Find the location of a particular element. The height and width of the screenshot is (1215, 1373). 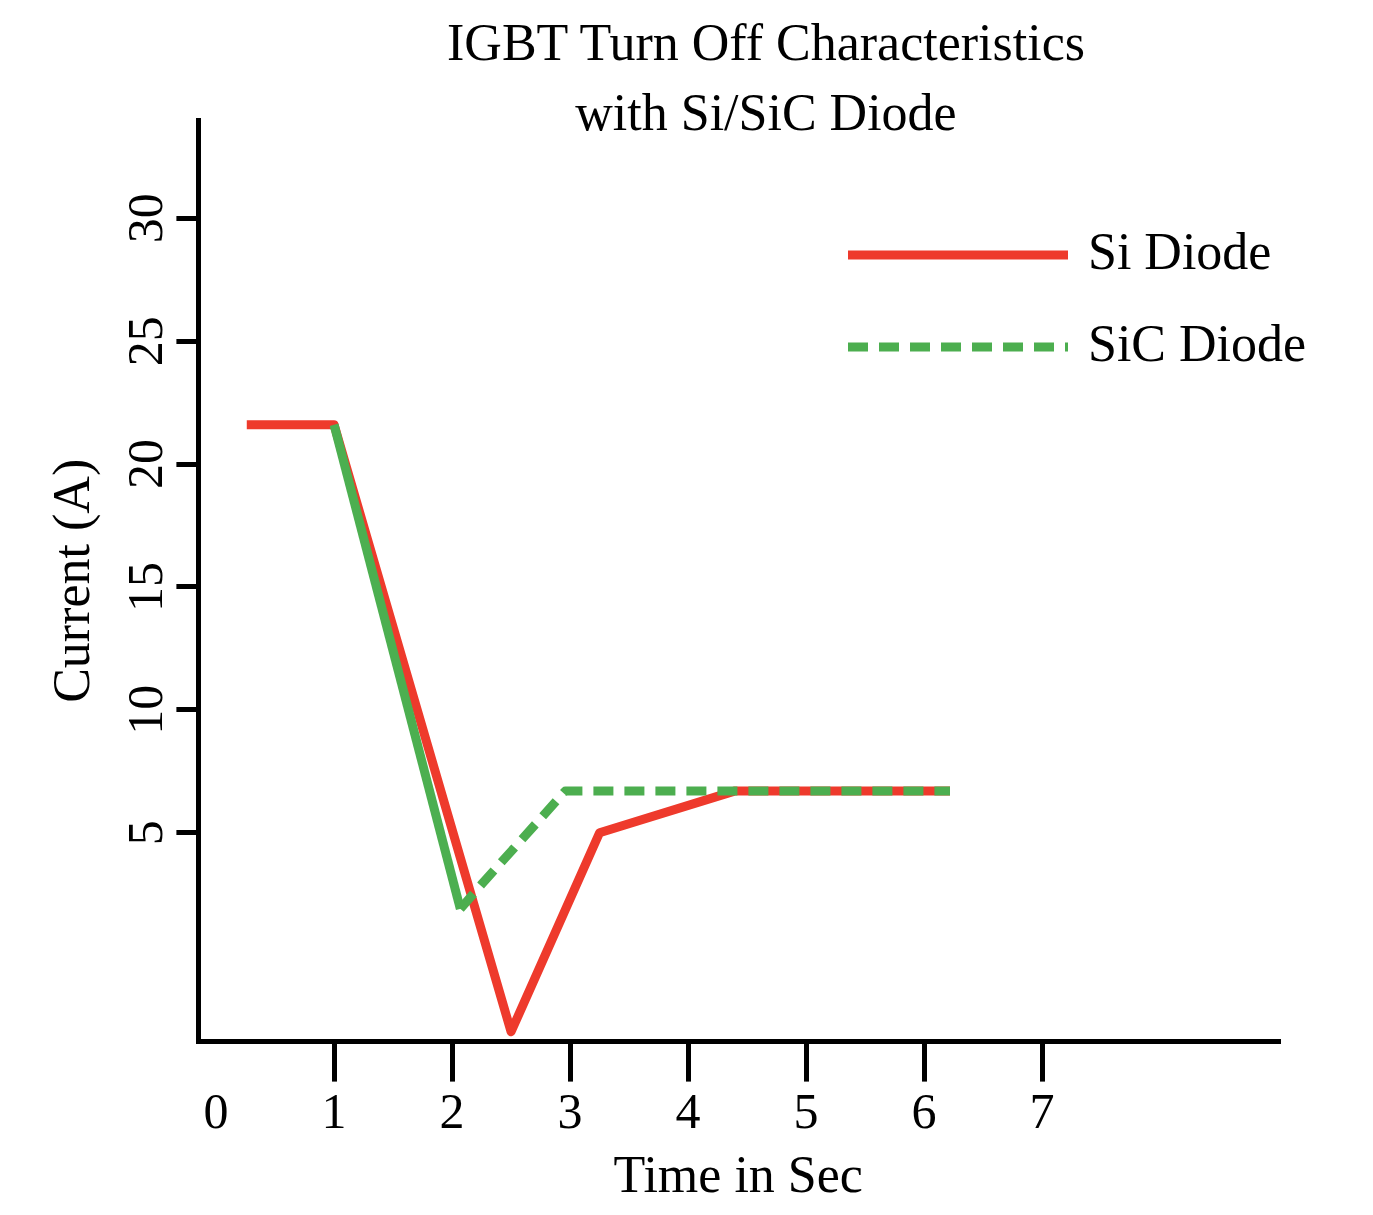

x-axis-title: Time in Sec is located at coordinates (738, 1175).